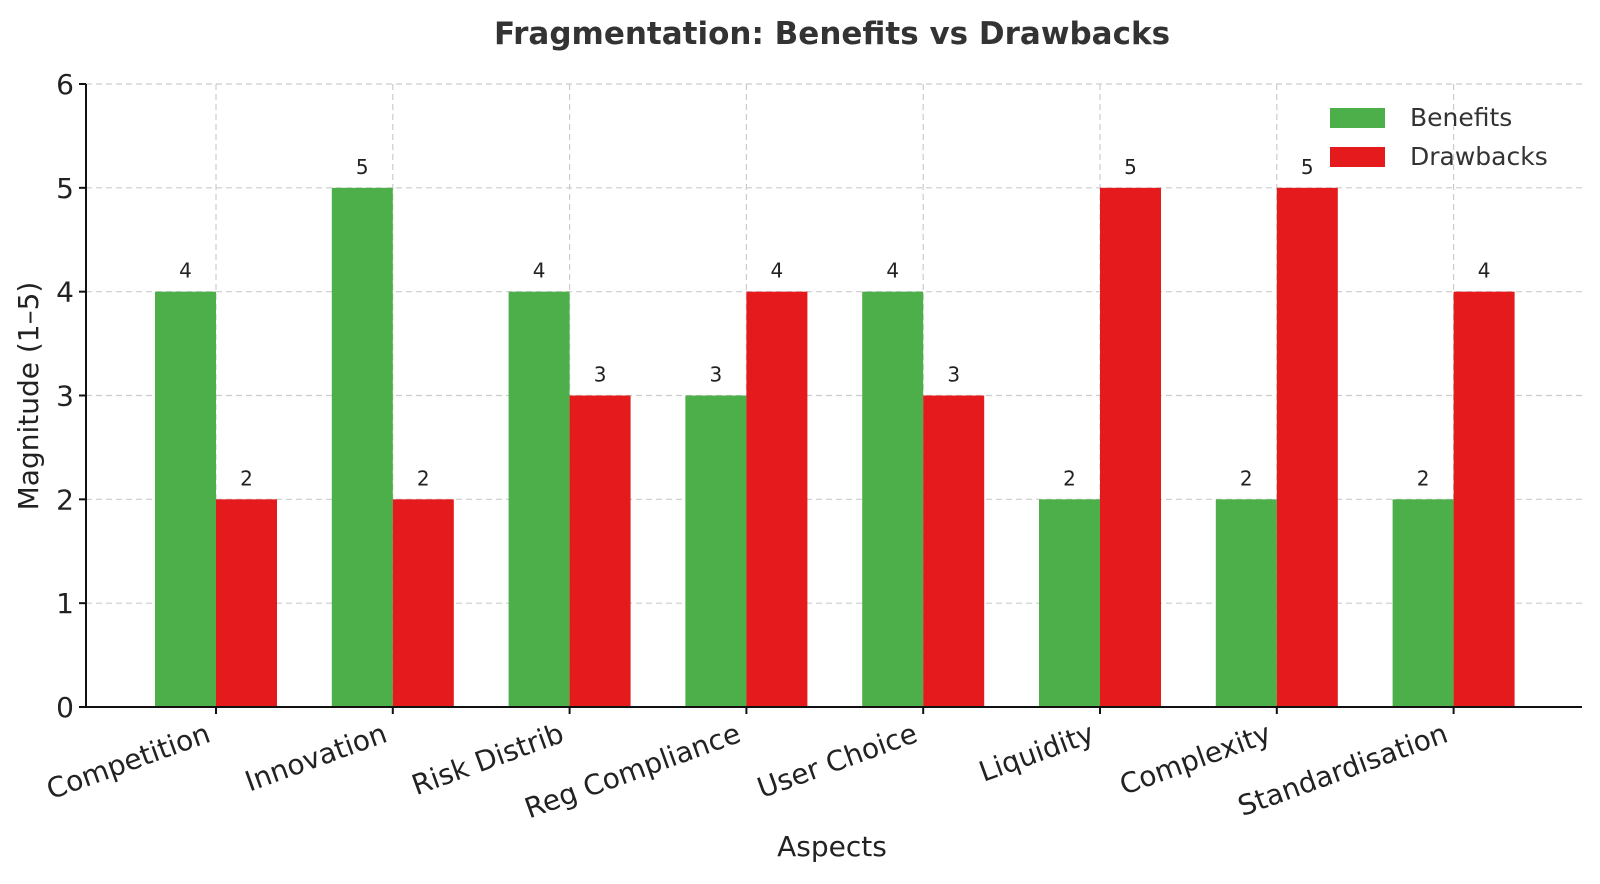 Image resolution: width=1600 pixels, height=884 pixels. I want to click on y-tick-label: 2, so click(65, 499).